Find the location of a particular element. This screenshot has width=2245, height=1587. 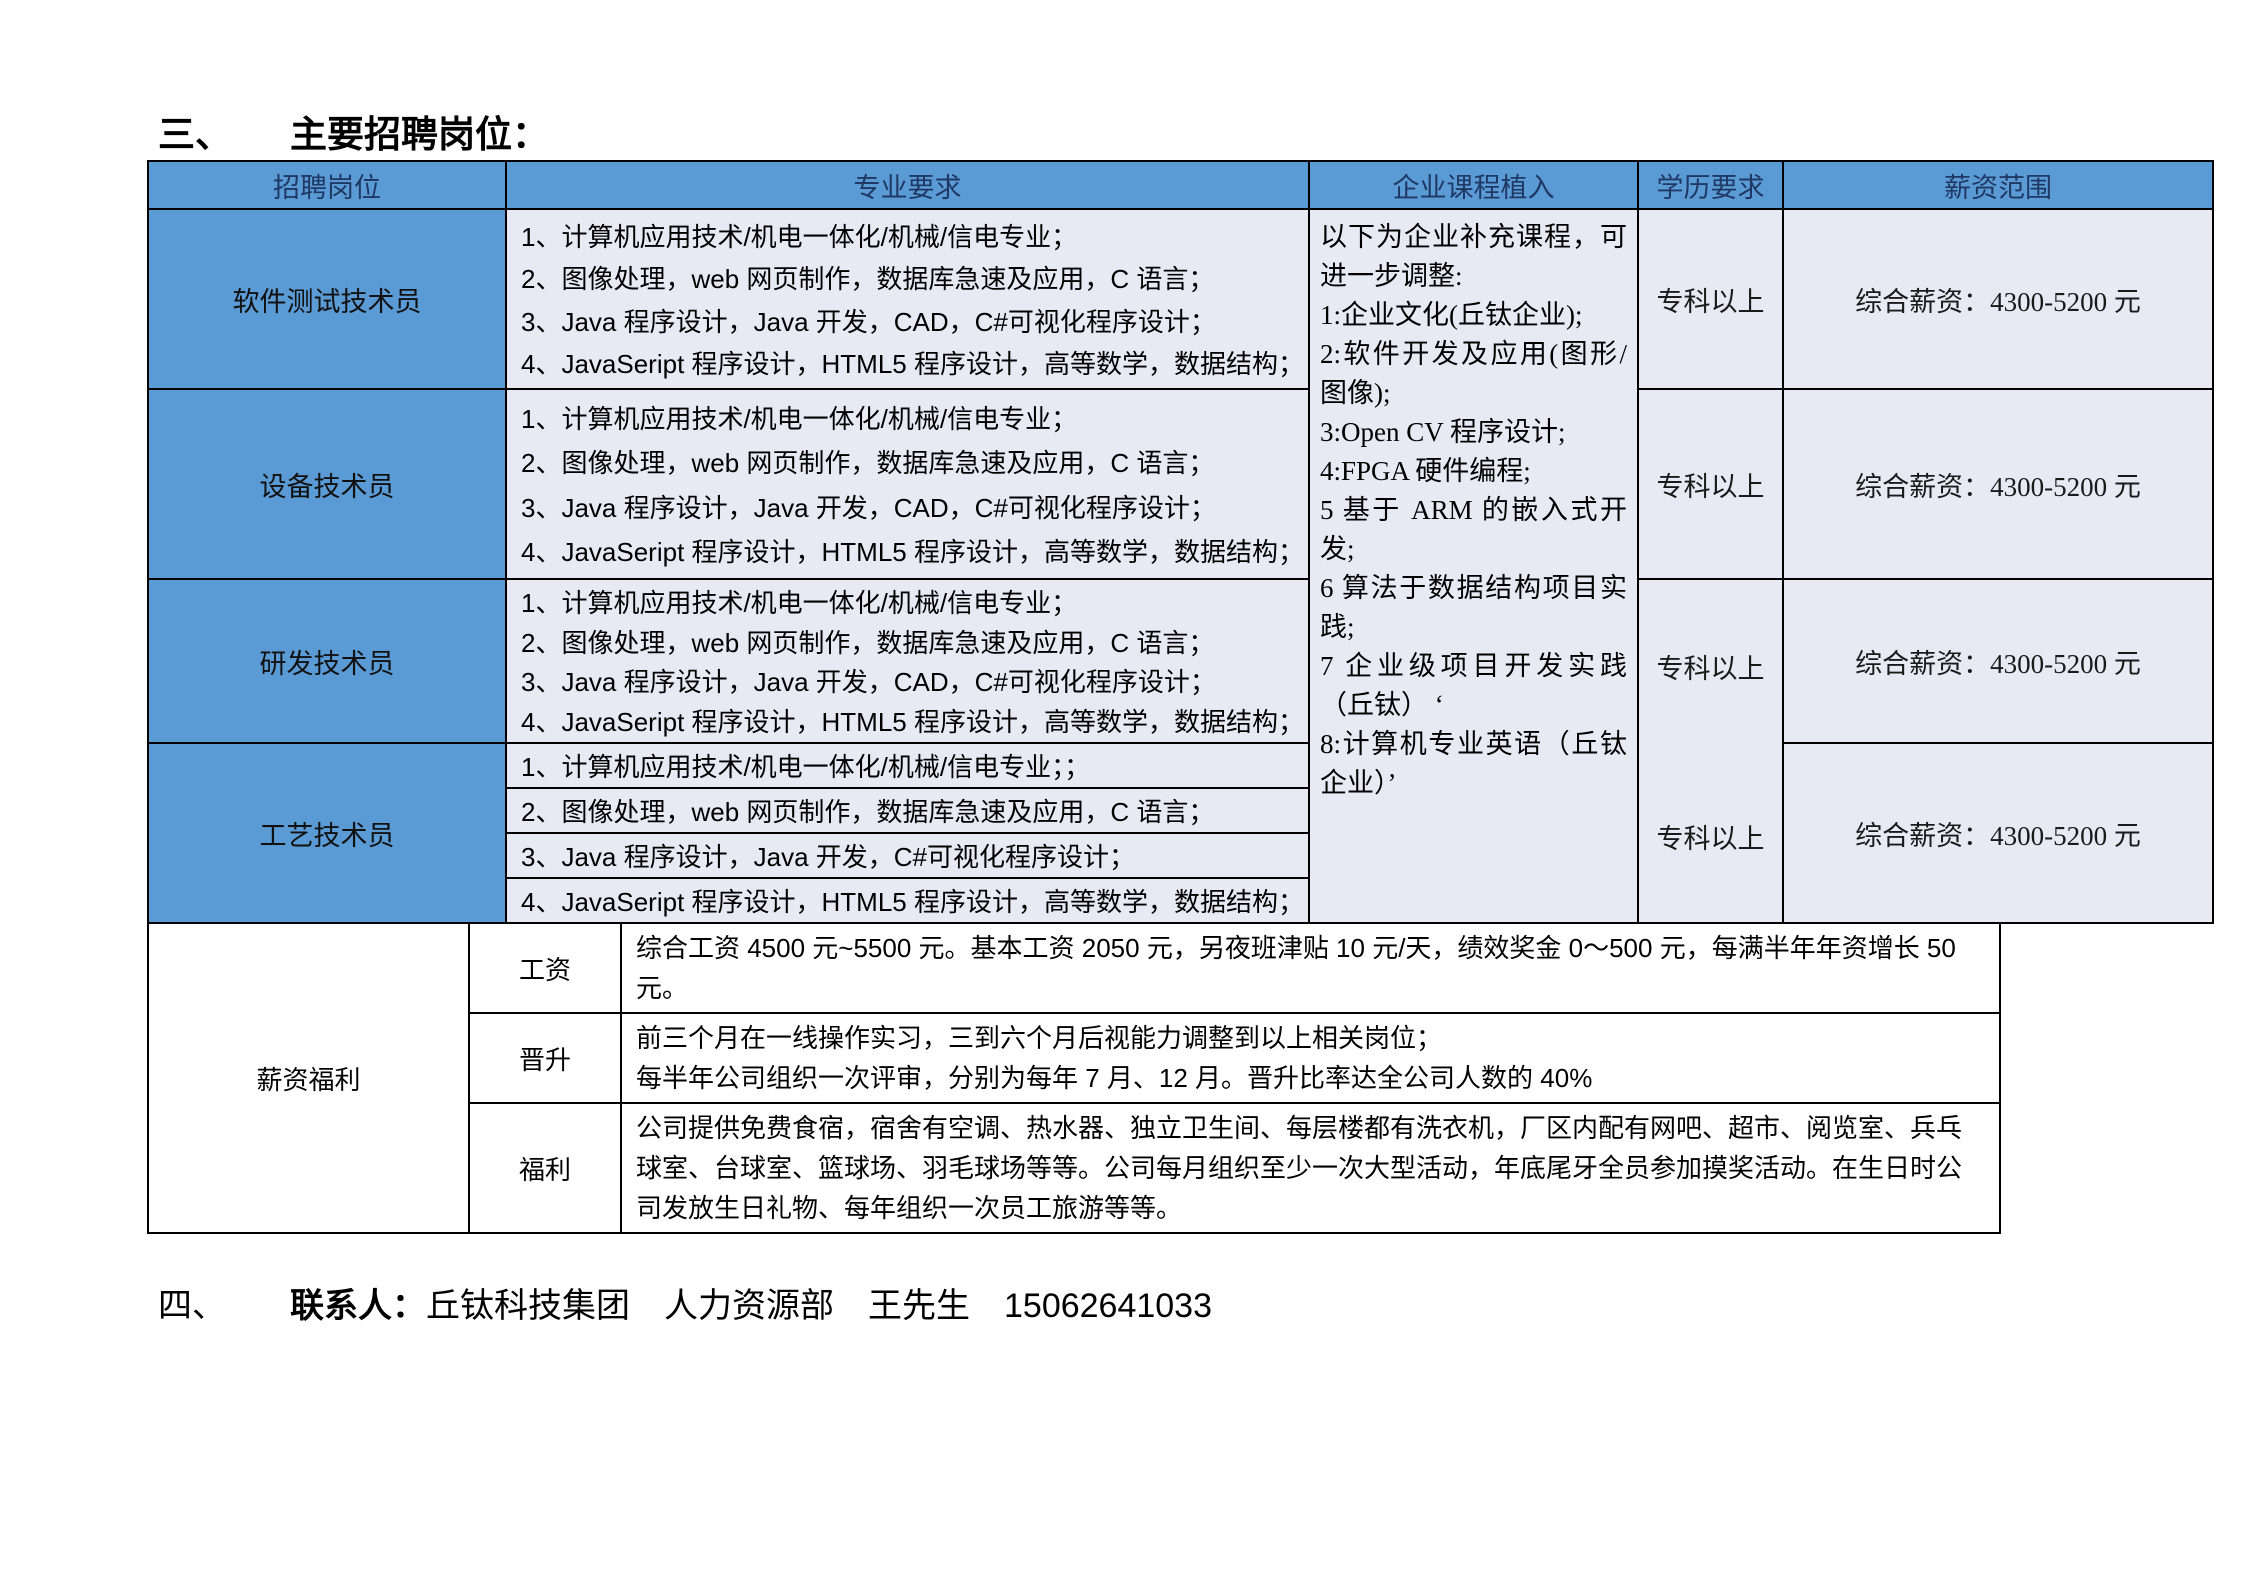

contact-number: 四、 is located at coordinates (192, 1306).